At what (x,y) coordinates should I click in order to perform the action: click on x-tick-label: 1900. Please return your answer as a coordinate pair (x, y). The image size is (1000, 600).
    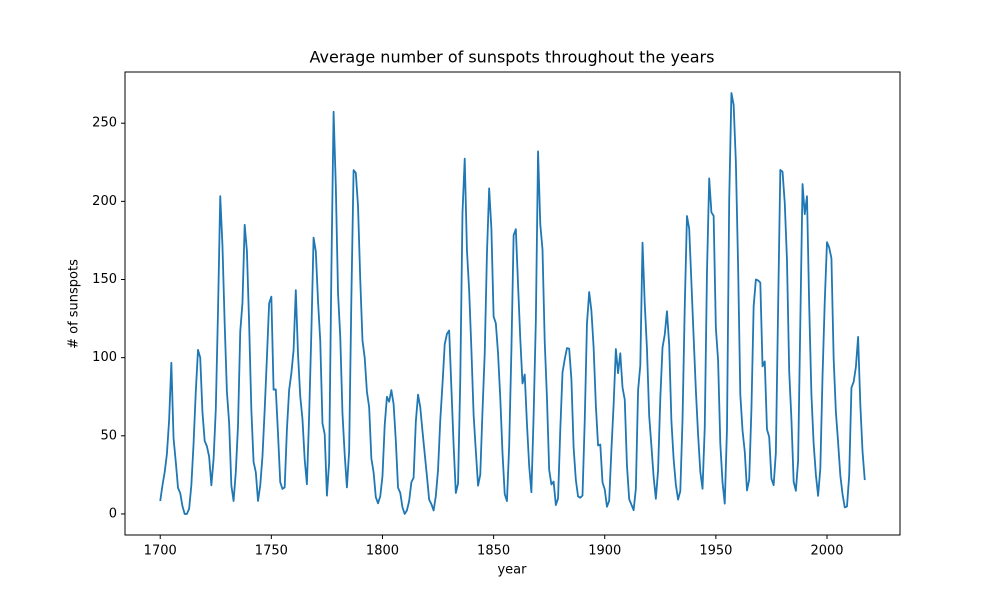
    Looking at the image, I should click on (604, 551).